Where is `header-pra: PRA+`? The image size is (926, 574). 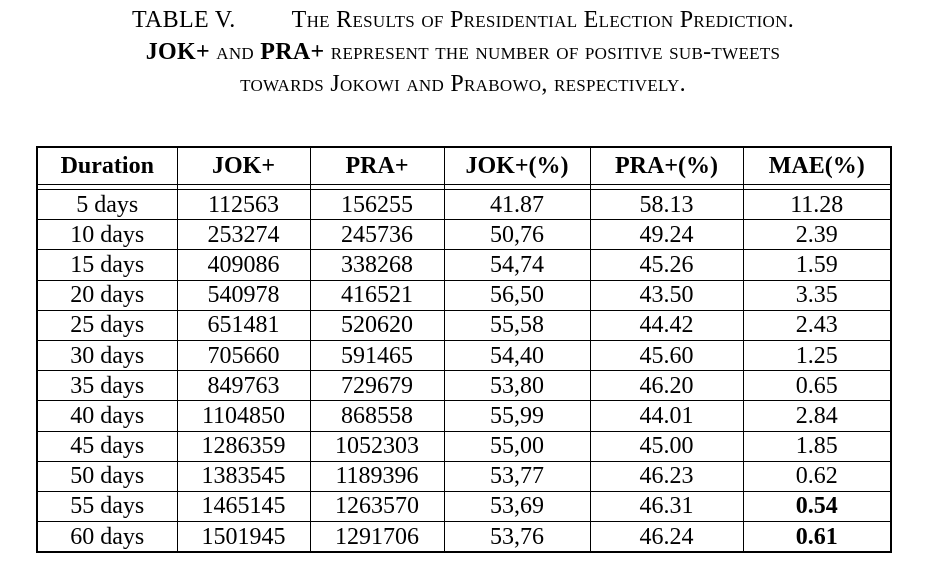
header-pra: PRA+ is located at coordinates (377, 166).